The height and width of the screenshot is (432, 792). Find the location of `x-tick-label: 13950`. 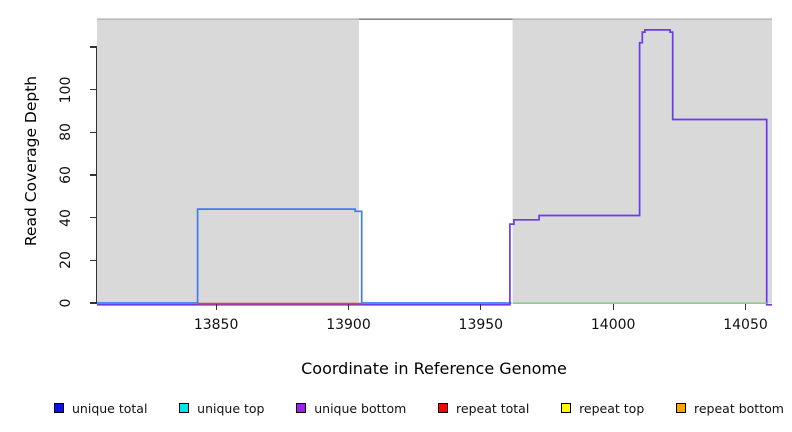

x-tick-label: 13950 is located at coordinates (481, 325).